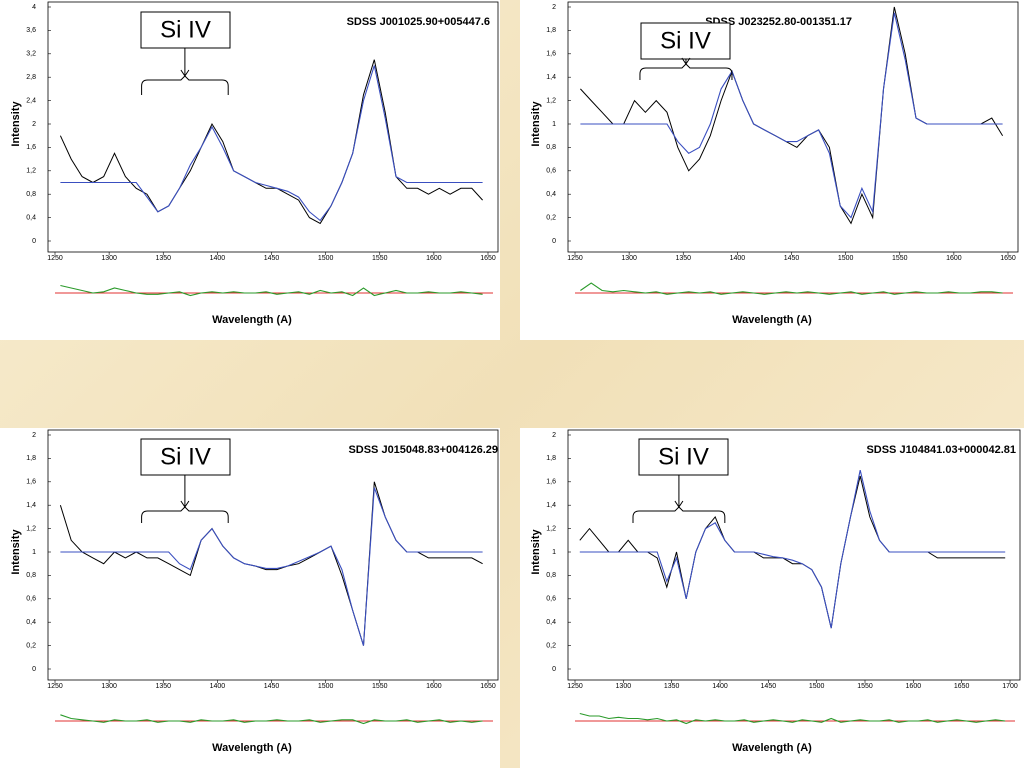  What do you see at coordinates (31, 100) in the screenshot?
I see `y-tick-label: 2,4` at bounding box center [31, 100].